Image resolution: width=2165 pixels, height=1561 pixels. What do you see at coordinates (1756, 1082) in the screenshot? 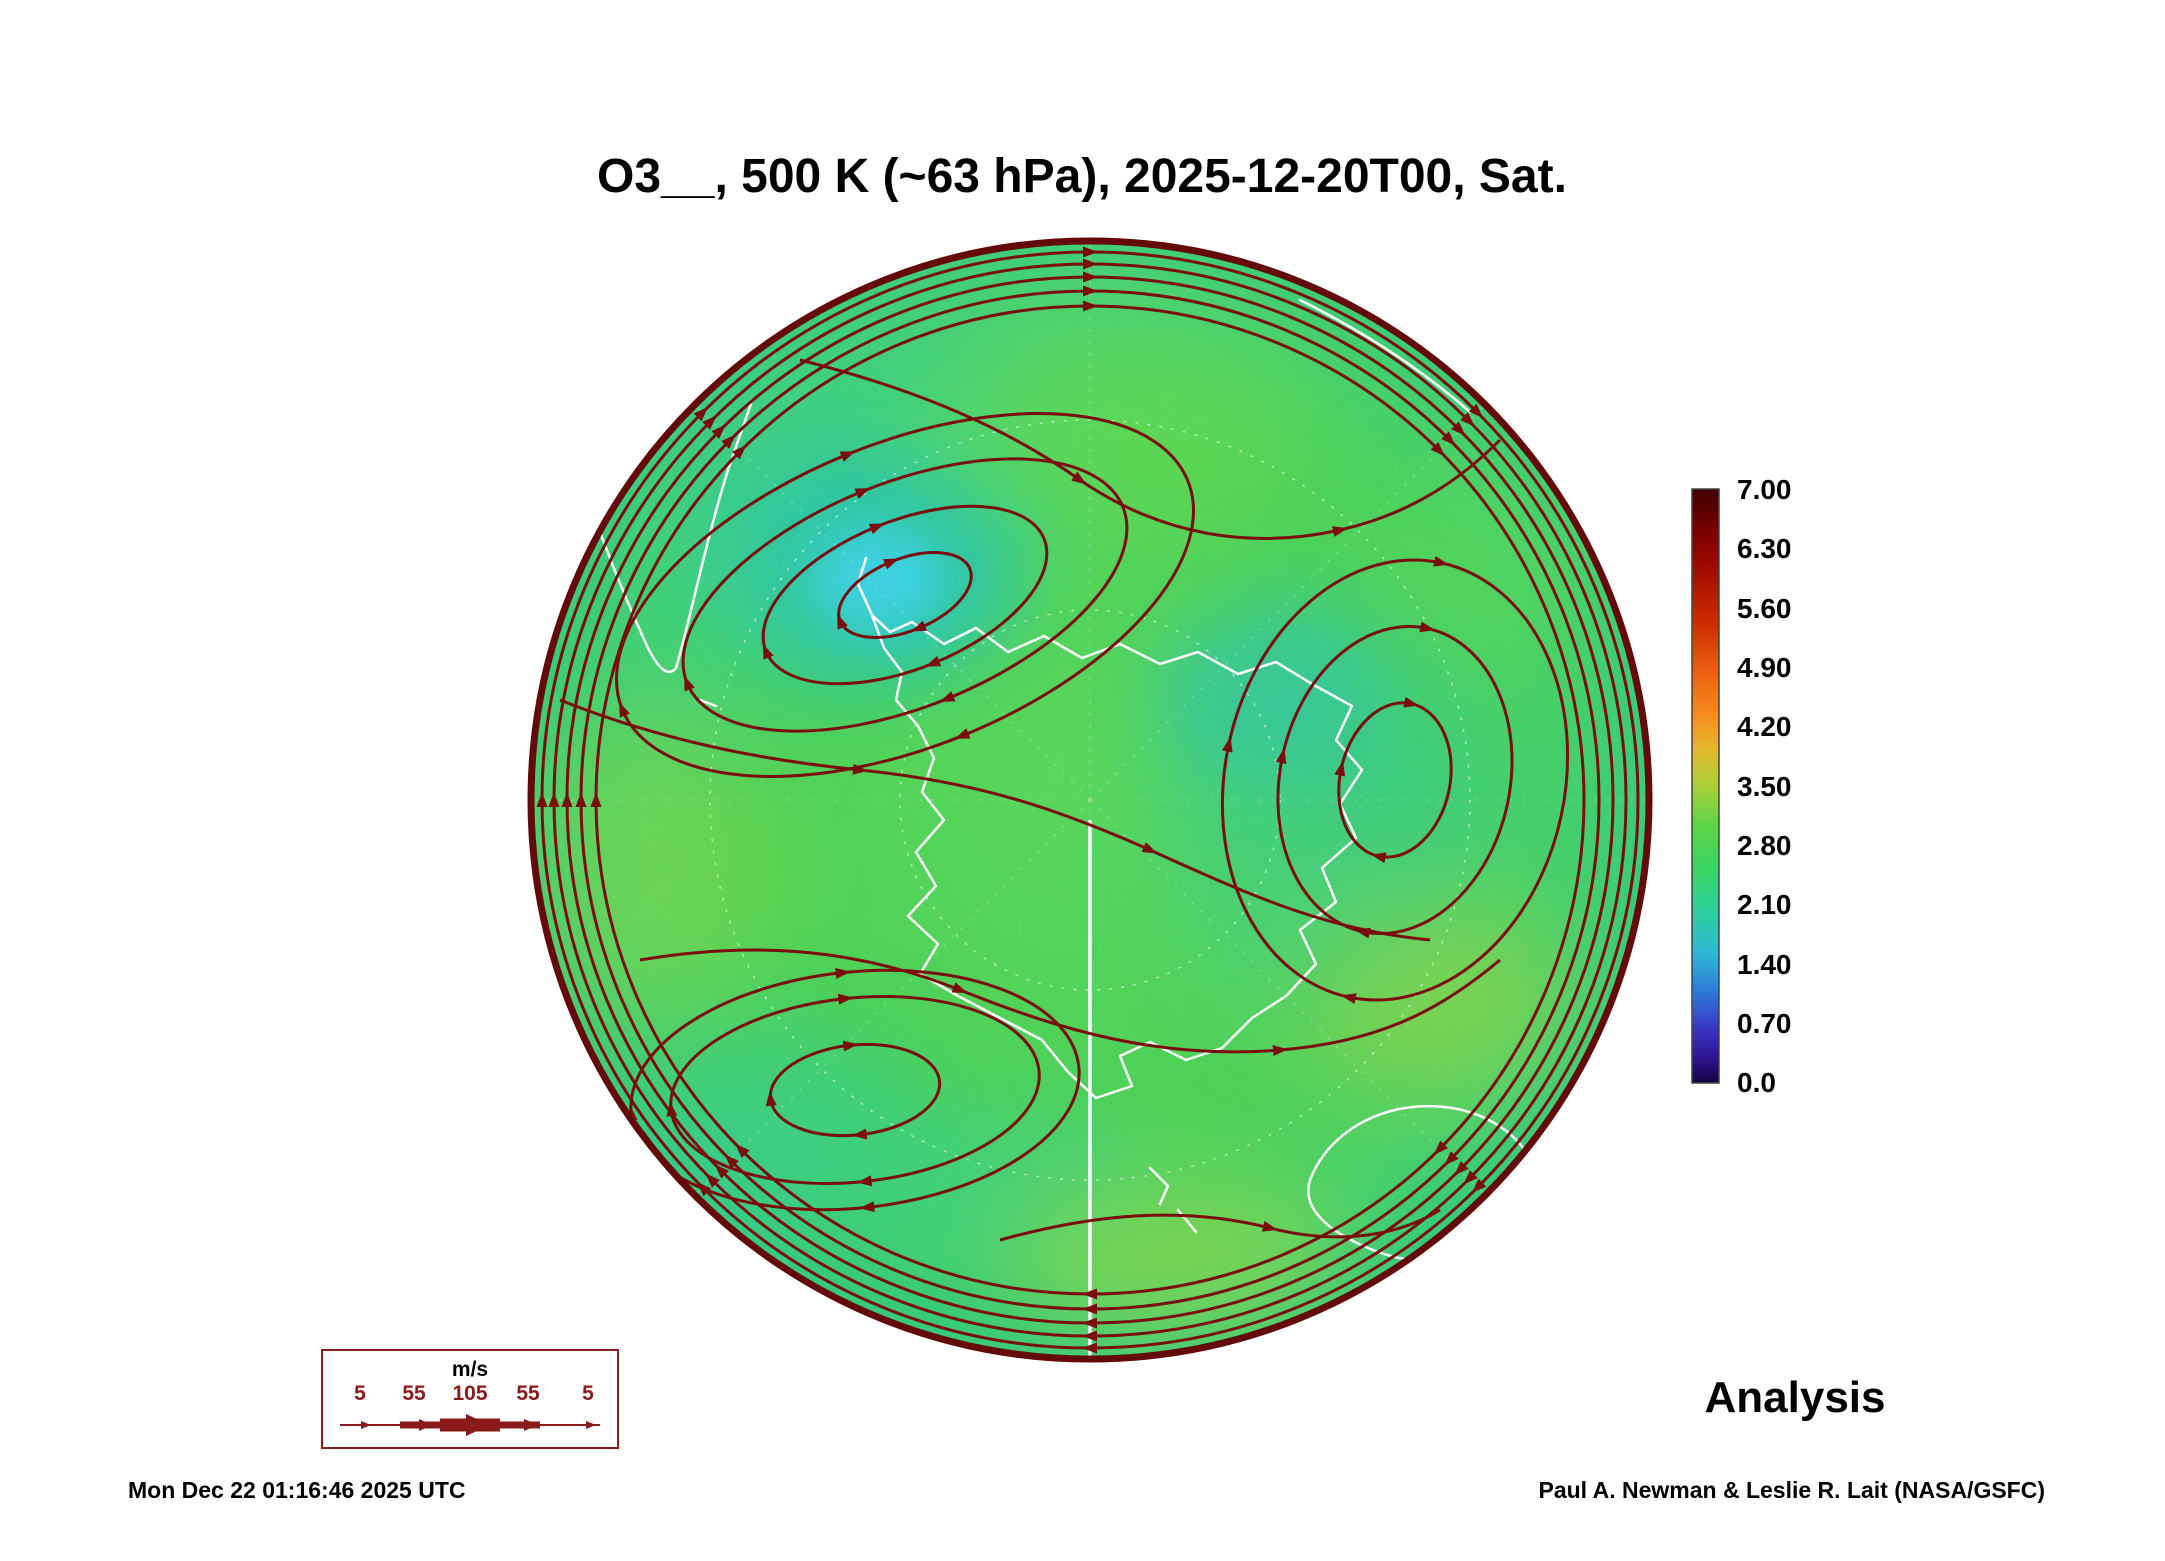
I see `colorbar-tick-label: 0.0` at bounding box center [1756, 1082].